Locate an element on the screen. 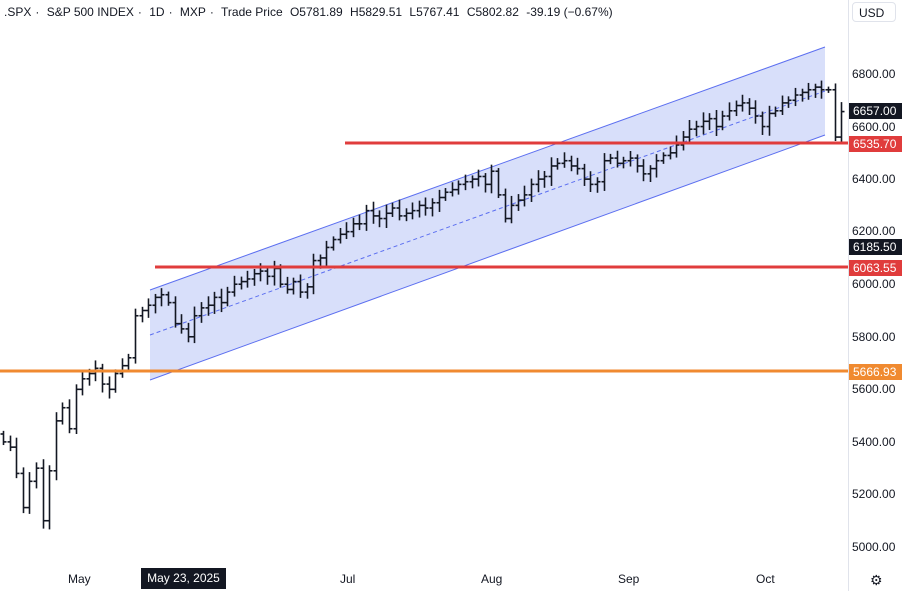  crosshair-price-tag: 6185.50 is located at coordinates (875, 247).